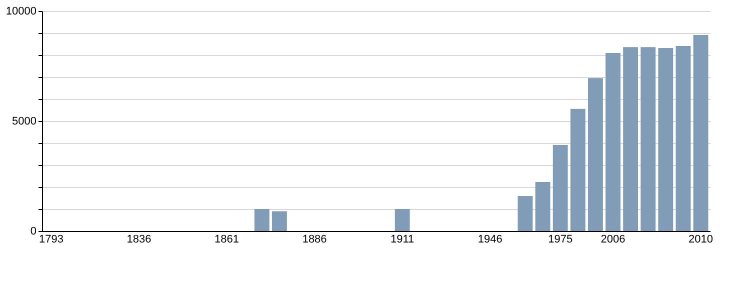 The height and width of the screenshot is (300, 750). What do you see at coordinates (21, 12) in the screenshot?
I see `y-tick-label: 10000` at bounding box center [21, 12].